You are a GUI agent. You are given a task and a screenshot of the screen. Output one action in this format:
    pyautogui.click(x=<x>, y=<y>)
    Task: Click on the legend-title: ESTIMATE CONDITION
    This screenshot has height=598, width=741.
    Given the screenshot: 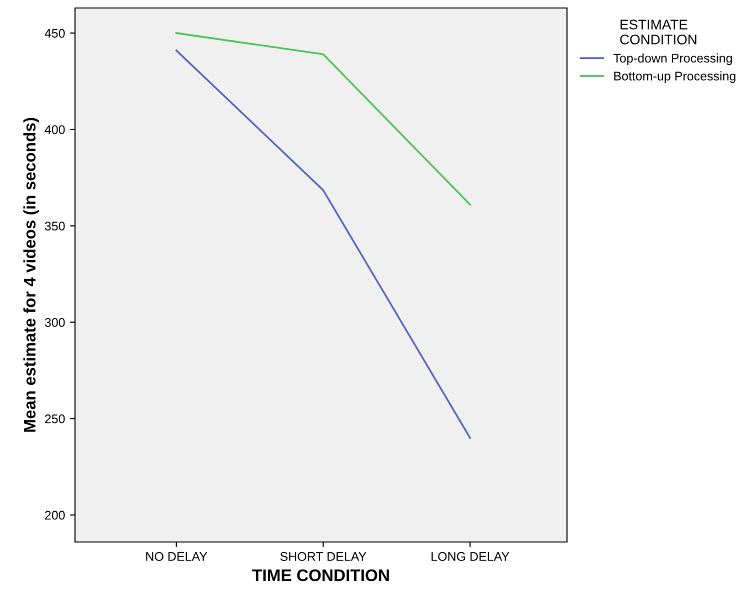 What is the action you would take?
    pyautogui.click(x=658, y=32)
    